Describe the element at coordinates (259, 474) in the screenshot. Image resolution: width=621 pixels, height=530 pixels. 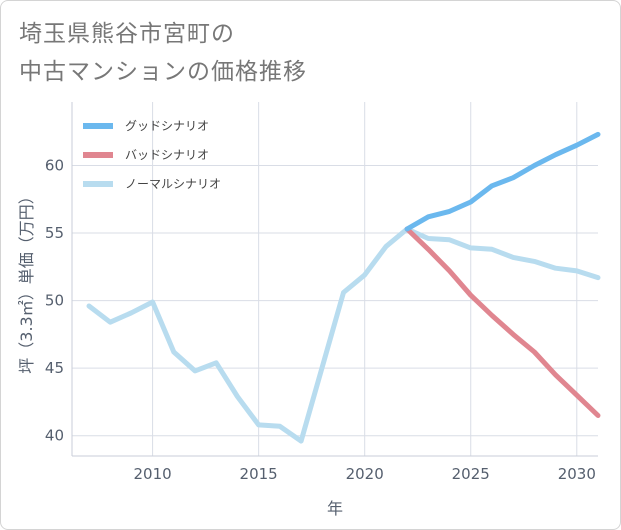
I see `x-tick-label: 2015` at that location.